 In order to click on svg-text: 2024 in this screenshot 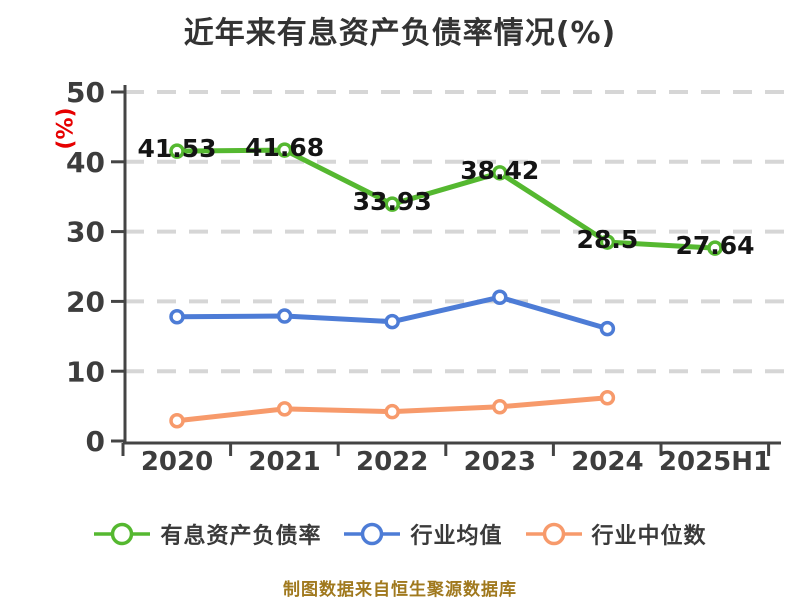, I will do `click(607, 462)`.